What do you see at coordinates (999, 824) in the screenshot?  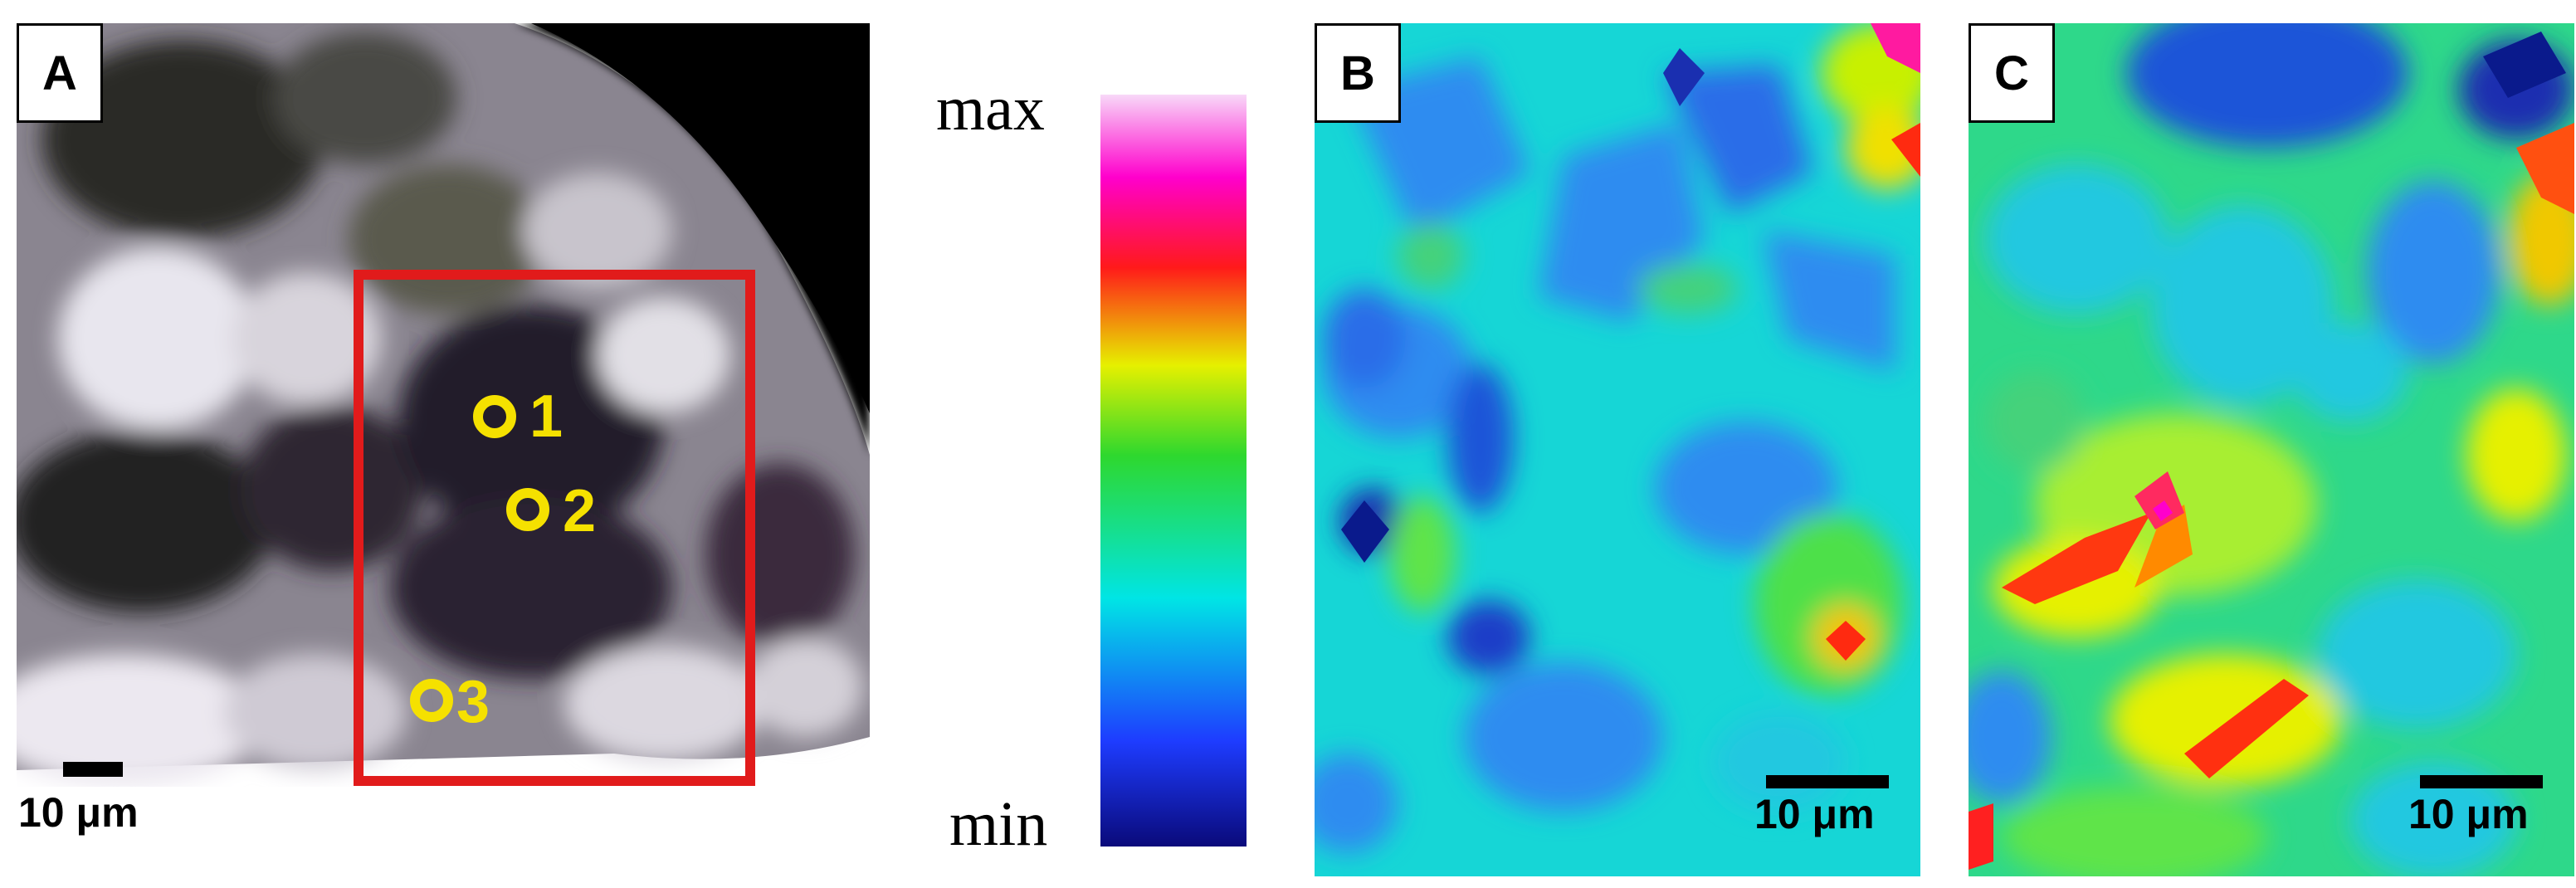 I see `colorbar-min-label: min` at bounding box center [999, 824].